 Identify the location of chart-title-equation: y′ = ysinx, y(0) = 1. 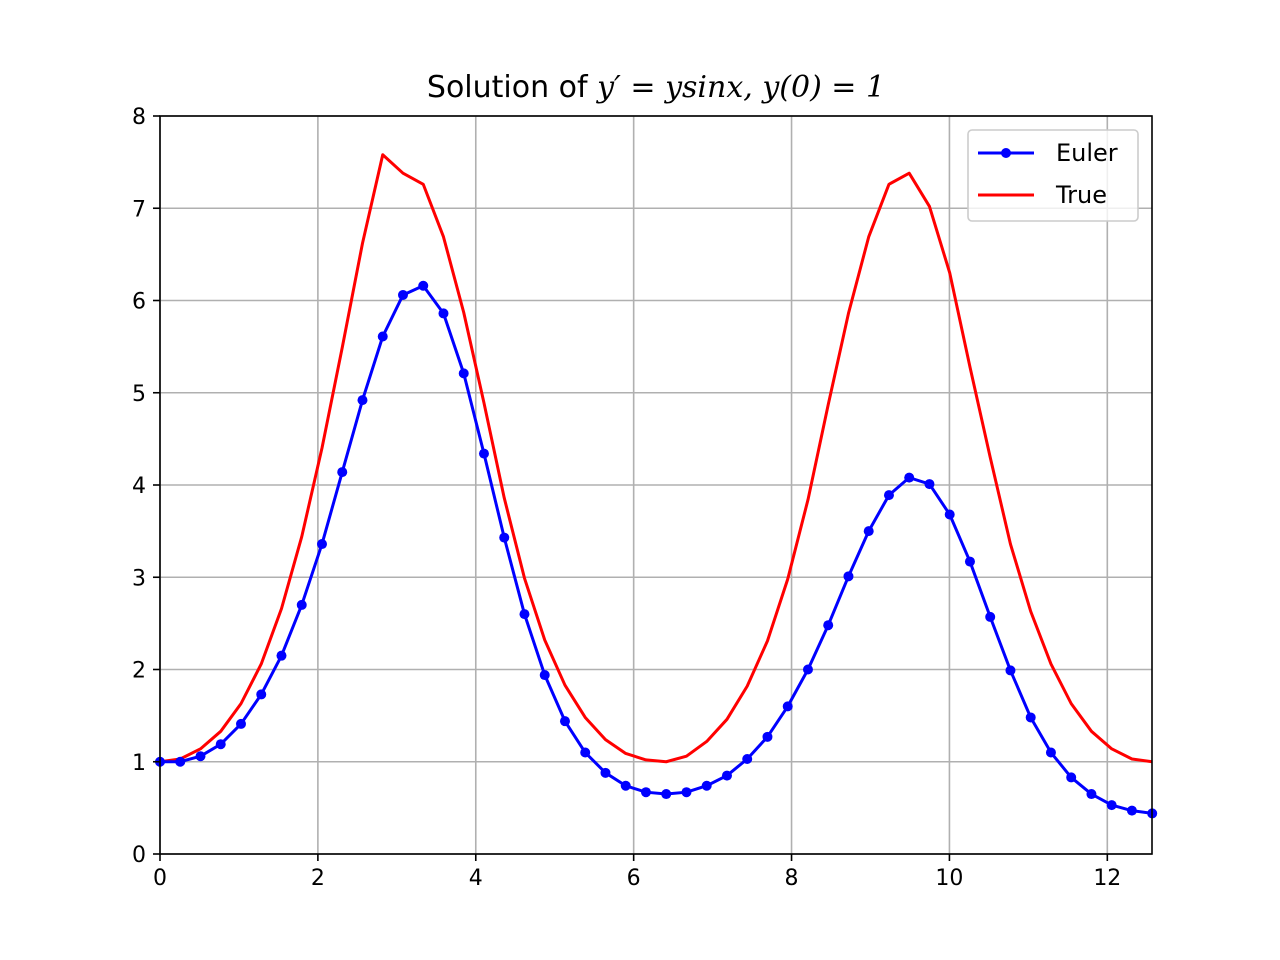
(740, 87).